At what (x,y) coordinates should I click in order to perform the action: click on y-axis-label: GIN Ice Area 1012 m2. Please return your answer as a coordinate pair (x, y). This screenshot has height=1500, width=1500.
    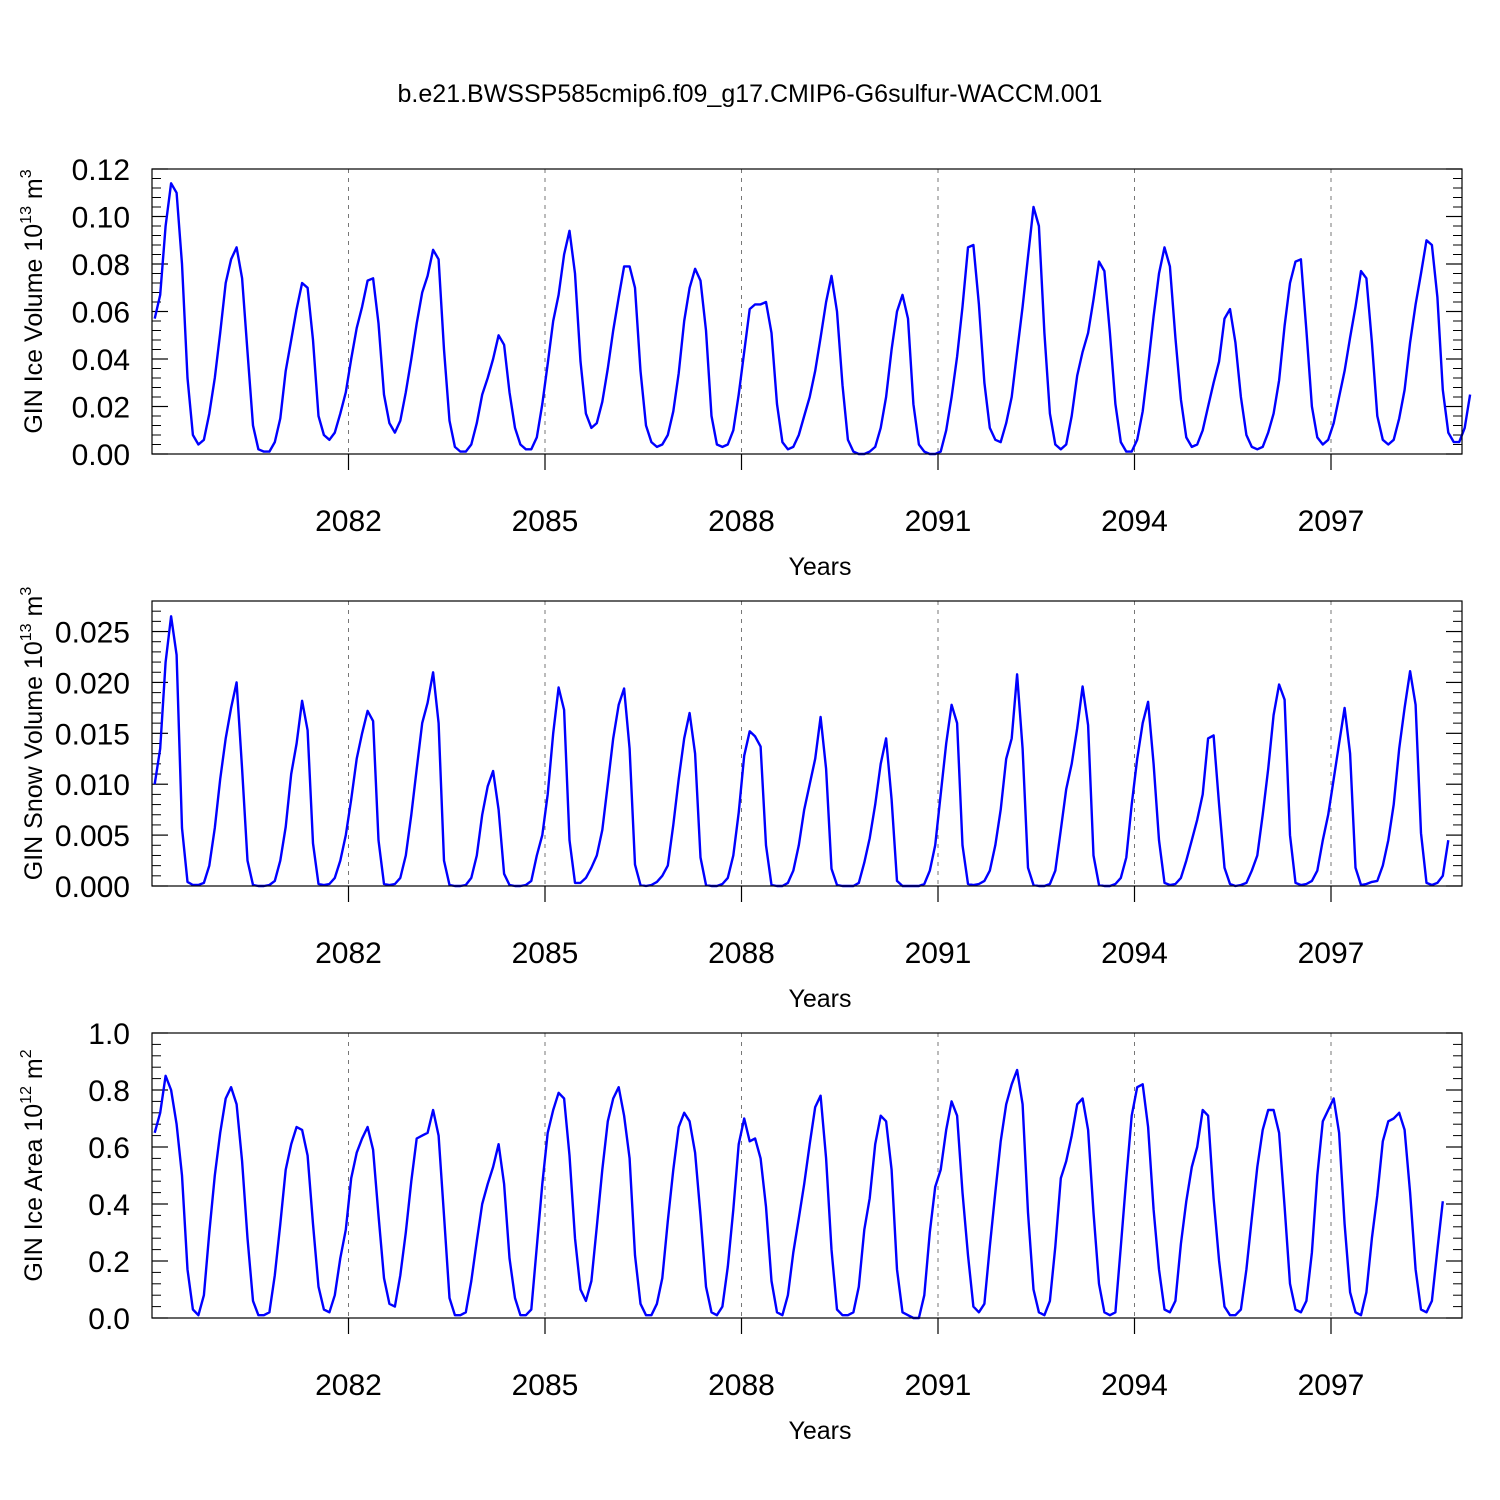
    Looking at the image, I should click on (33, 1165).